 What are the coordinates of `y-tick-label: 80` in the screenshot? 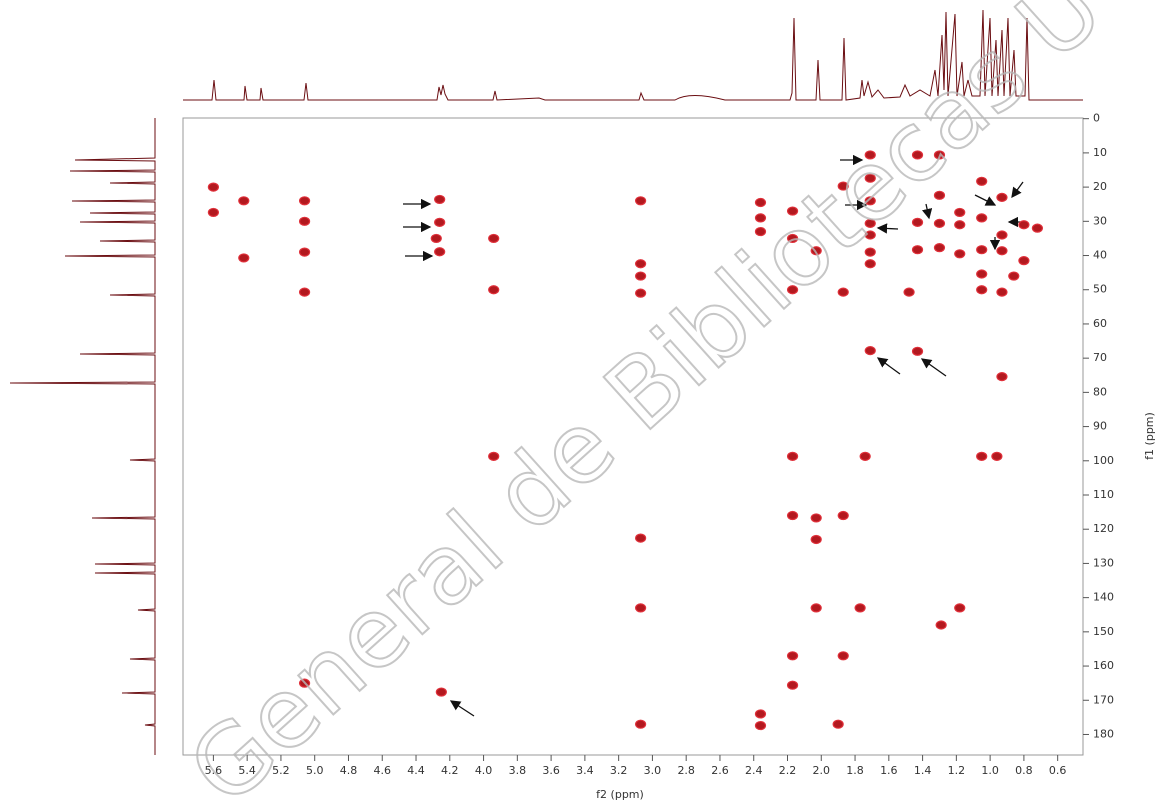 It's located at (1100, 391).